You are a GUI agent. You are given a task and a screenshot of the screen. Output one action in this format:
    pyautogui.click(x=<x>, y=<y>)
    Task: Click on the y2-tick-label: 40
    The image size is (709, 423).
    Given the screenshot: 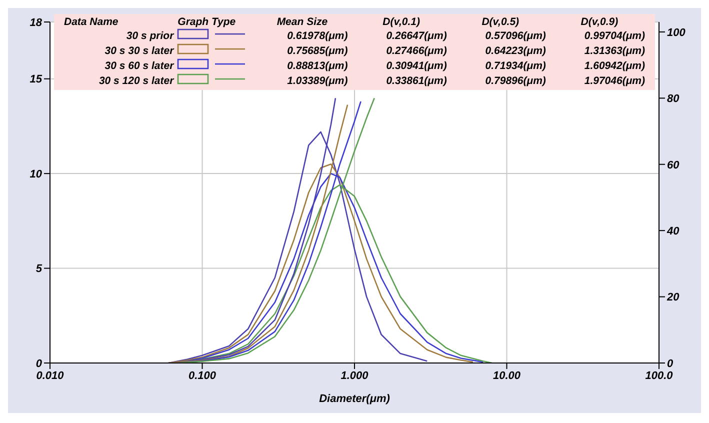 What is the action you would take?
    pyautogui.click(x=673, y=231)
    